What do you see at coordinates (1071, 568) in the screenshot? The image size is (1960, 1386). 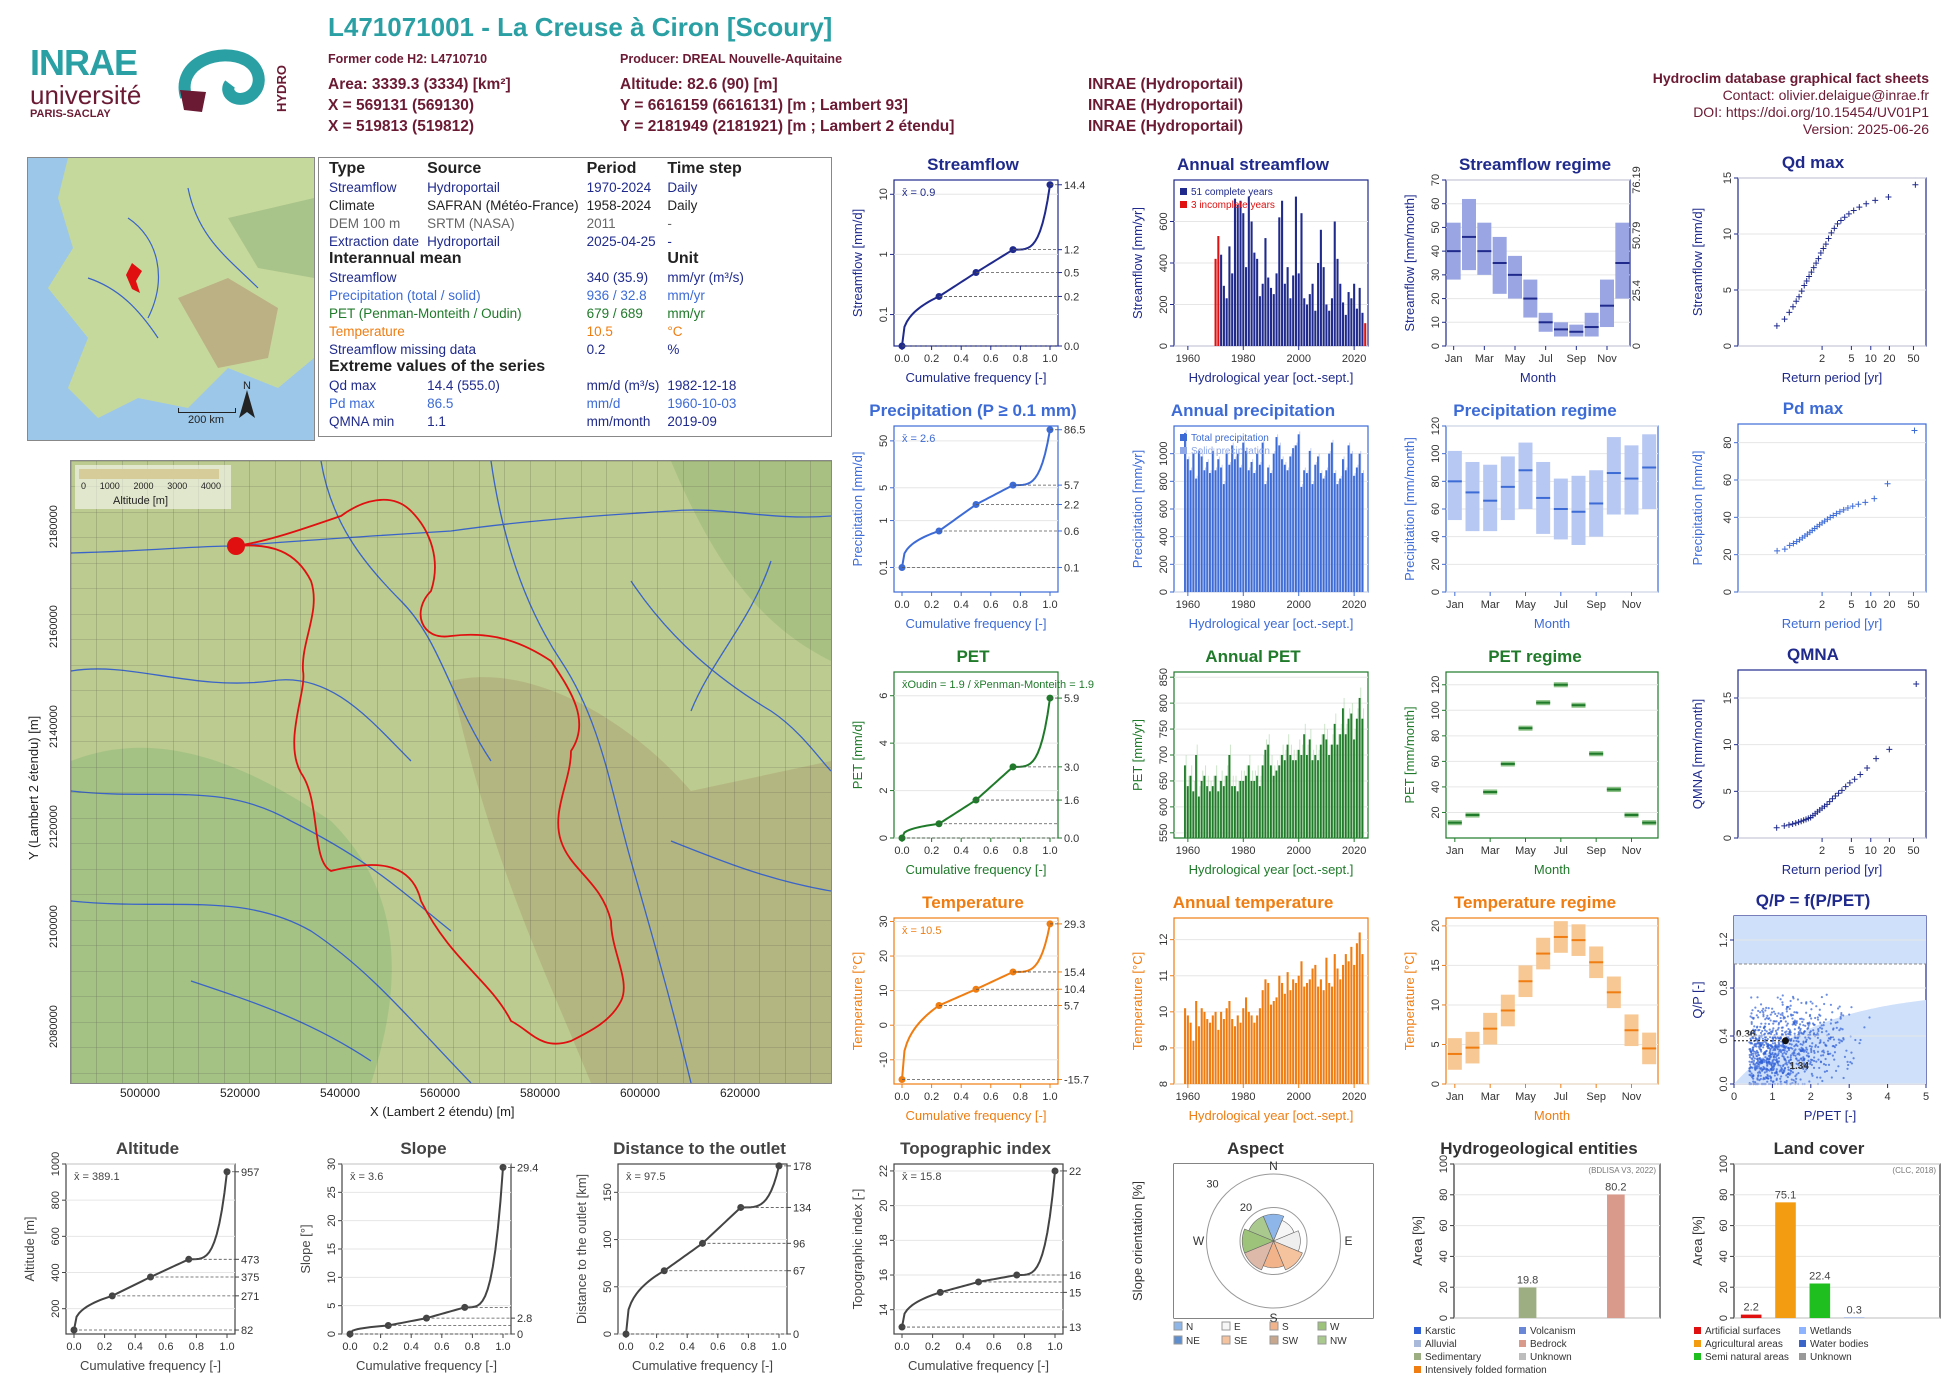 I see `right-tick-label: 0.1` at bounding box center [1071, 568].